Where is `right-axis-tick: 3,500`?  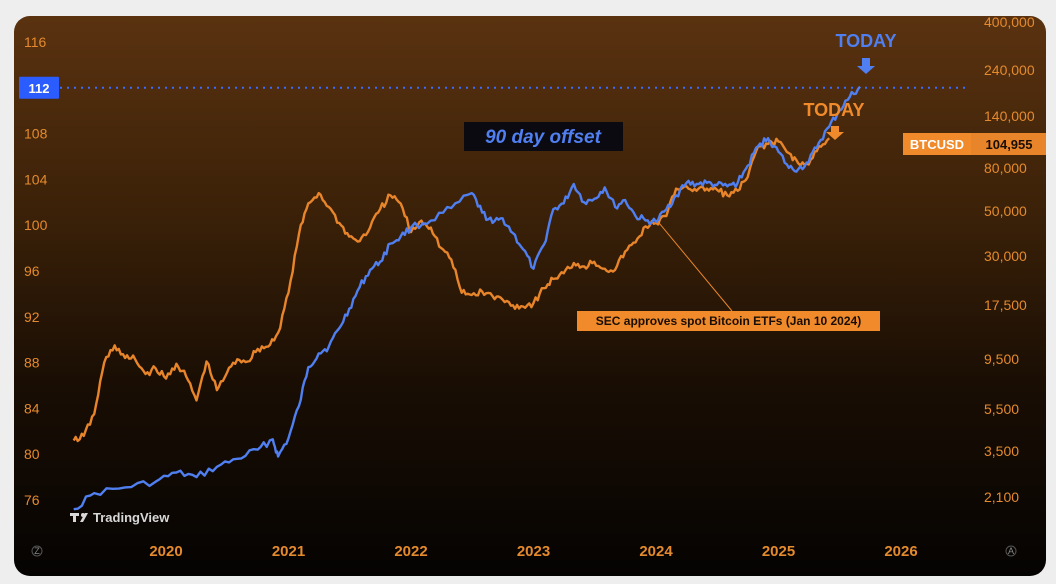 right-axis-tick: 3,500 is located at coordinates (1001, 451).